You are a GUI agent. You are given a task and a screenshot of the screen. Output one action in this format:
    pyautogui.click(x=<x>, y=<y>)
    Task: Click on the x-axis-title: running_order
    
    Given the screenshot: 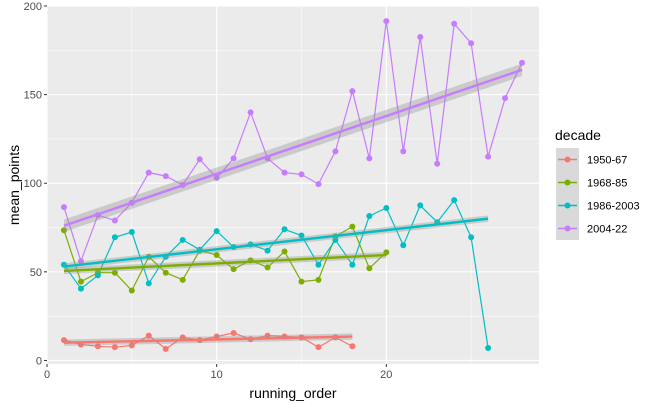 What is the action you would take?
    pyautogui.click(x=293, y=393)
    